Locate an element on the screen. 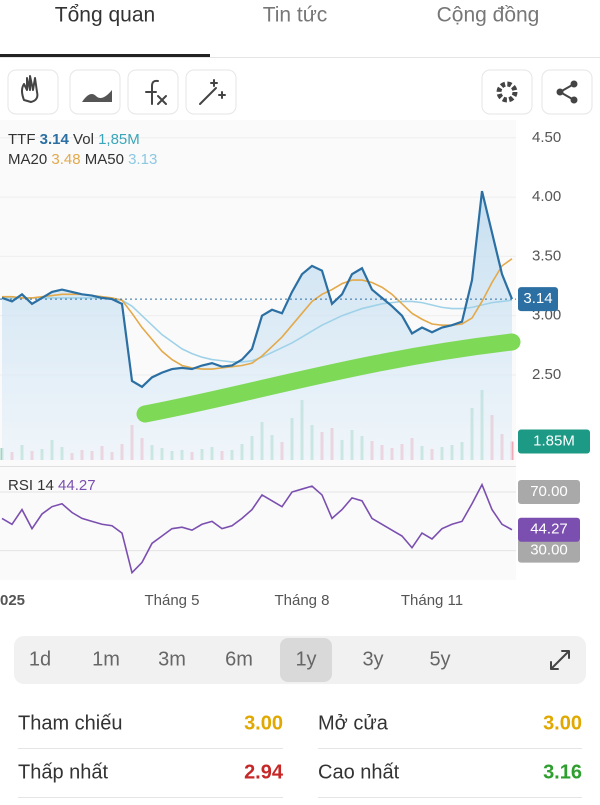 This screenshot has height=805, width=600. rsi-legend: RSI 14 44.27 is located at coordinates (52, 485).